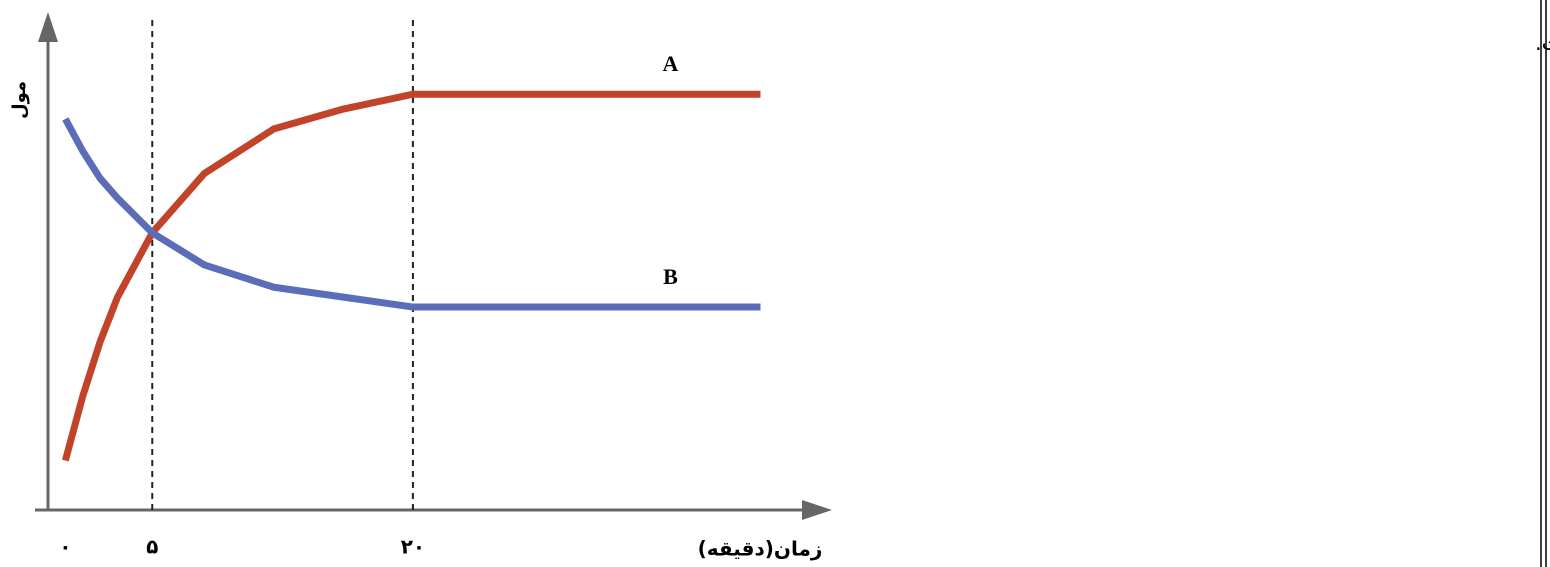 The image size is (1550, 567). I want to click on x-tick-label: ۵, so click(152, 547).